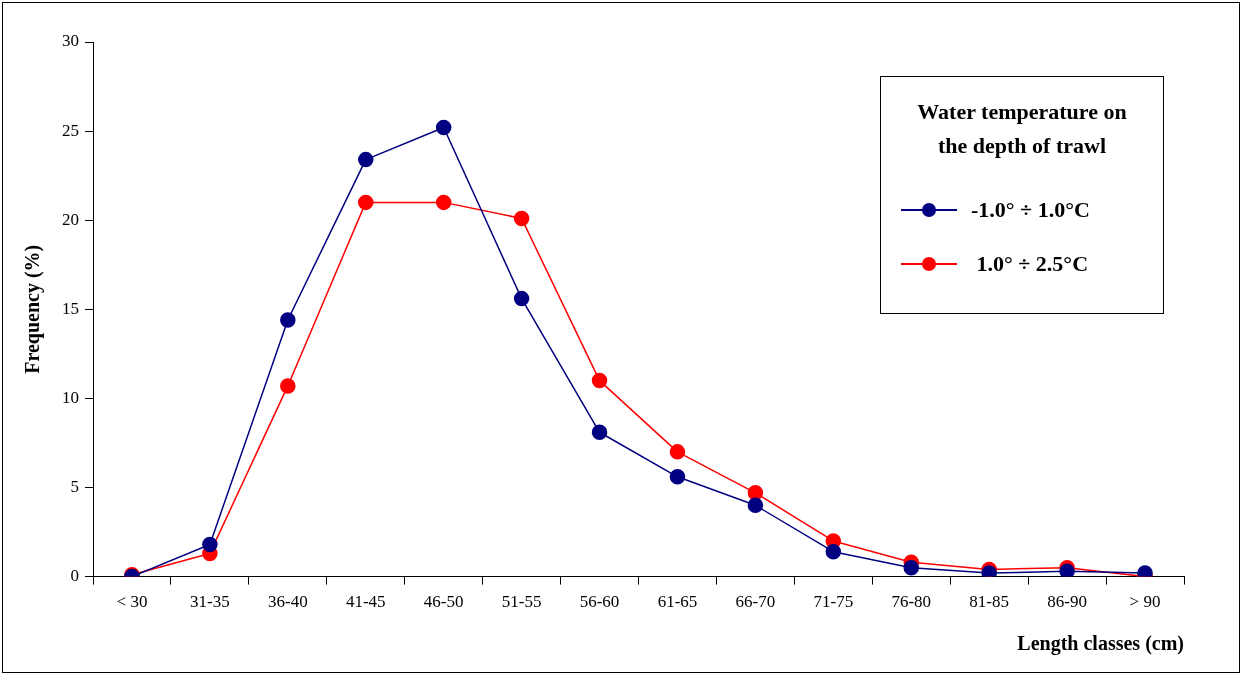 The image size is (1242, 675). I want to click on x-tick-label: 36-40, so click(287, 602).